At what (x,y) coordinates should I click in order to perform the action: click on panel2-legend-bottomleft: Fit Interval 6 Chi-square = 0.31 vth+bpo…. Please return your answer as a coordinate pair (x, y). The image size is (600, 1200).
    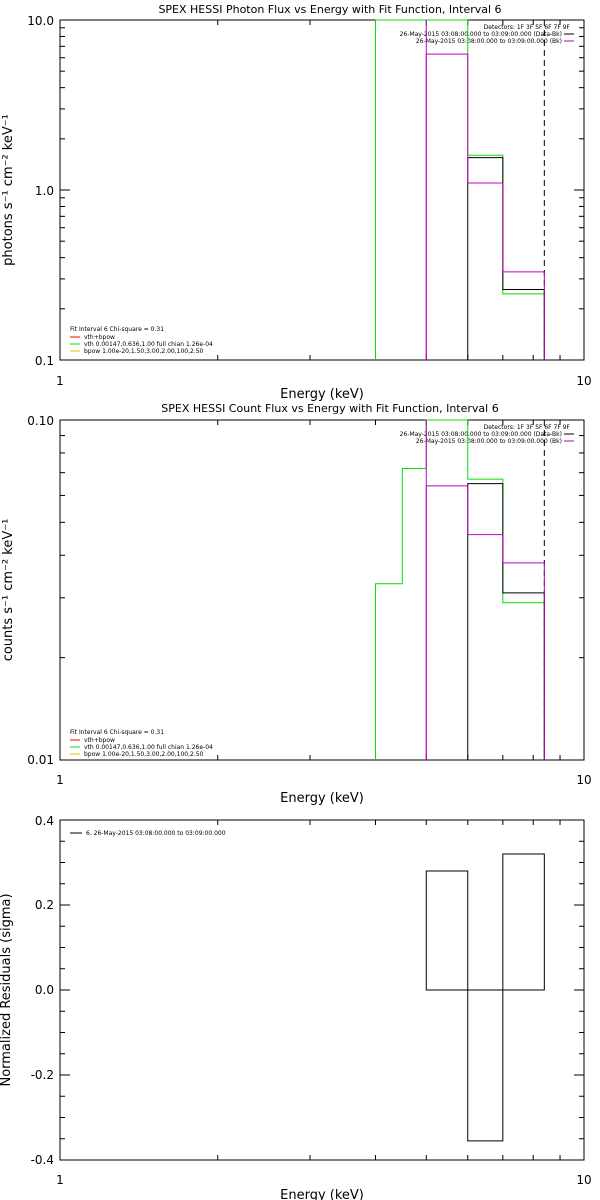
    Looking at the image, I should click on (141, 743).